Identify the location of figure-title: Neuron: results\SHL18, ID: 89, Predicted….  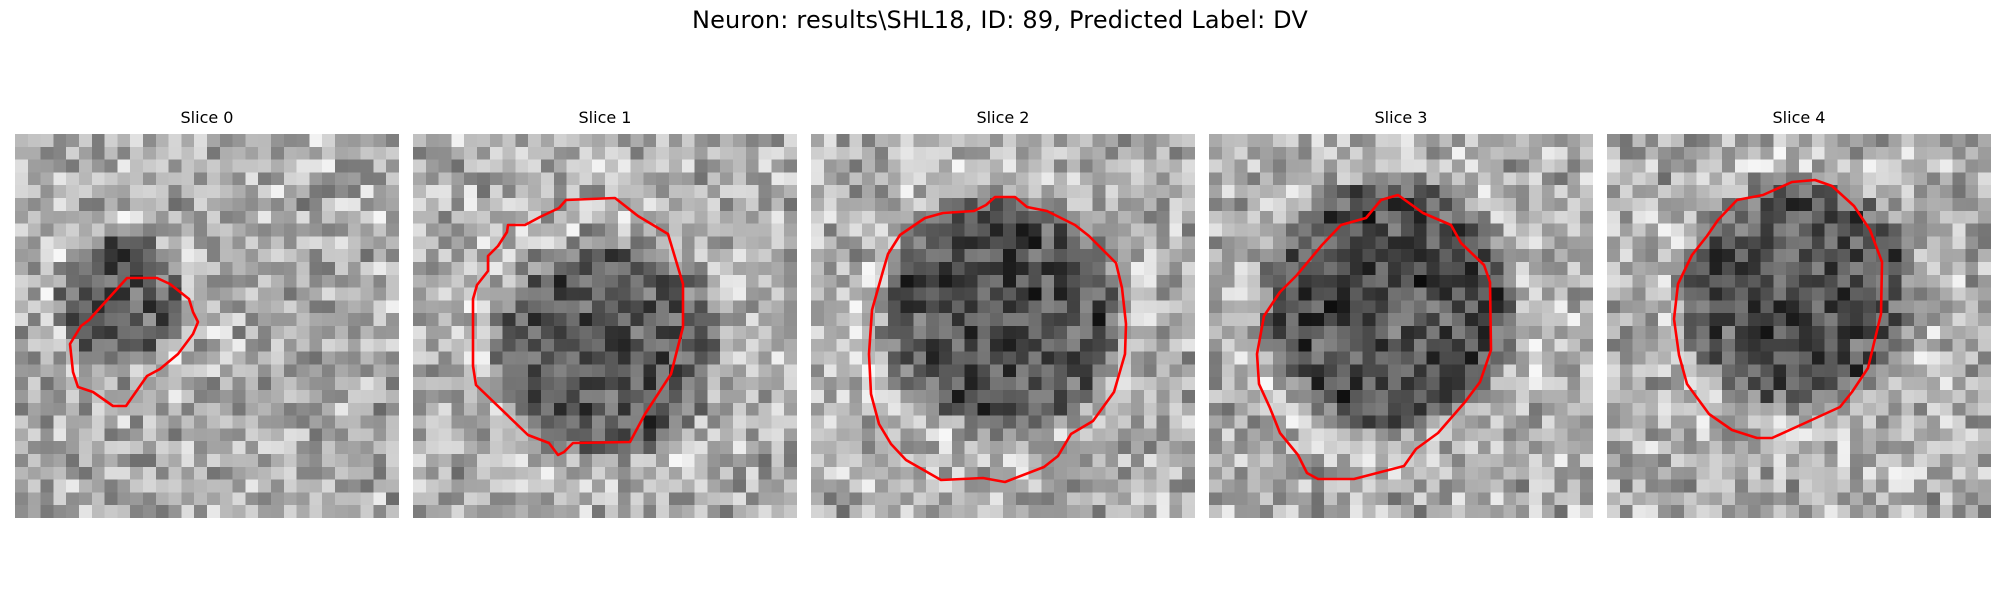
(1000, 20).